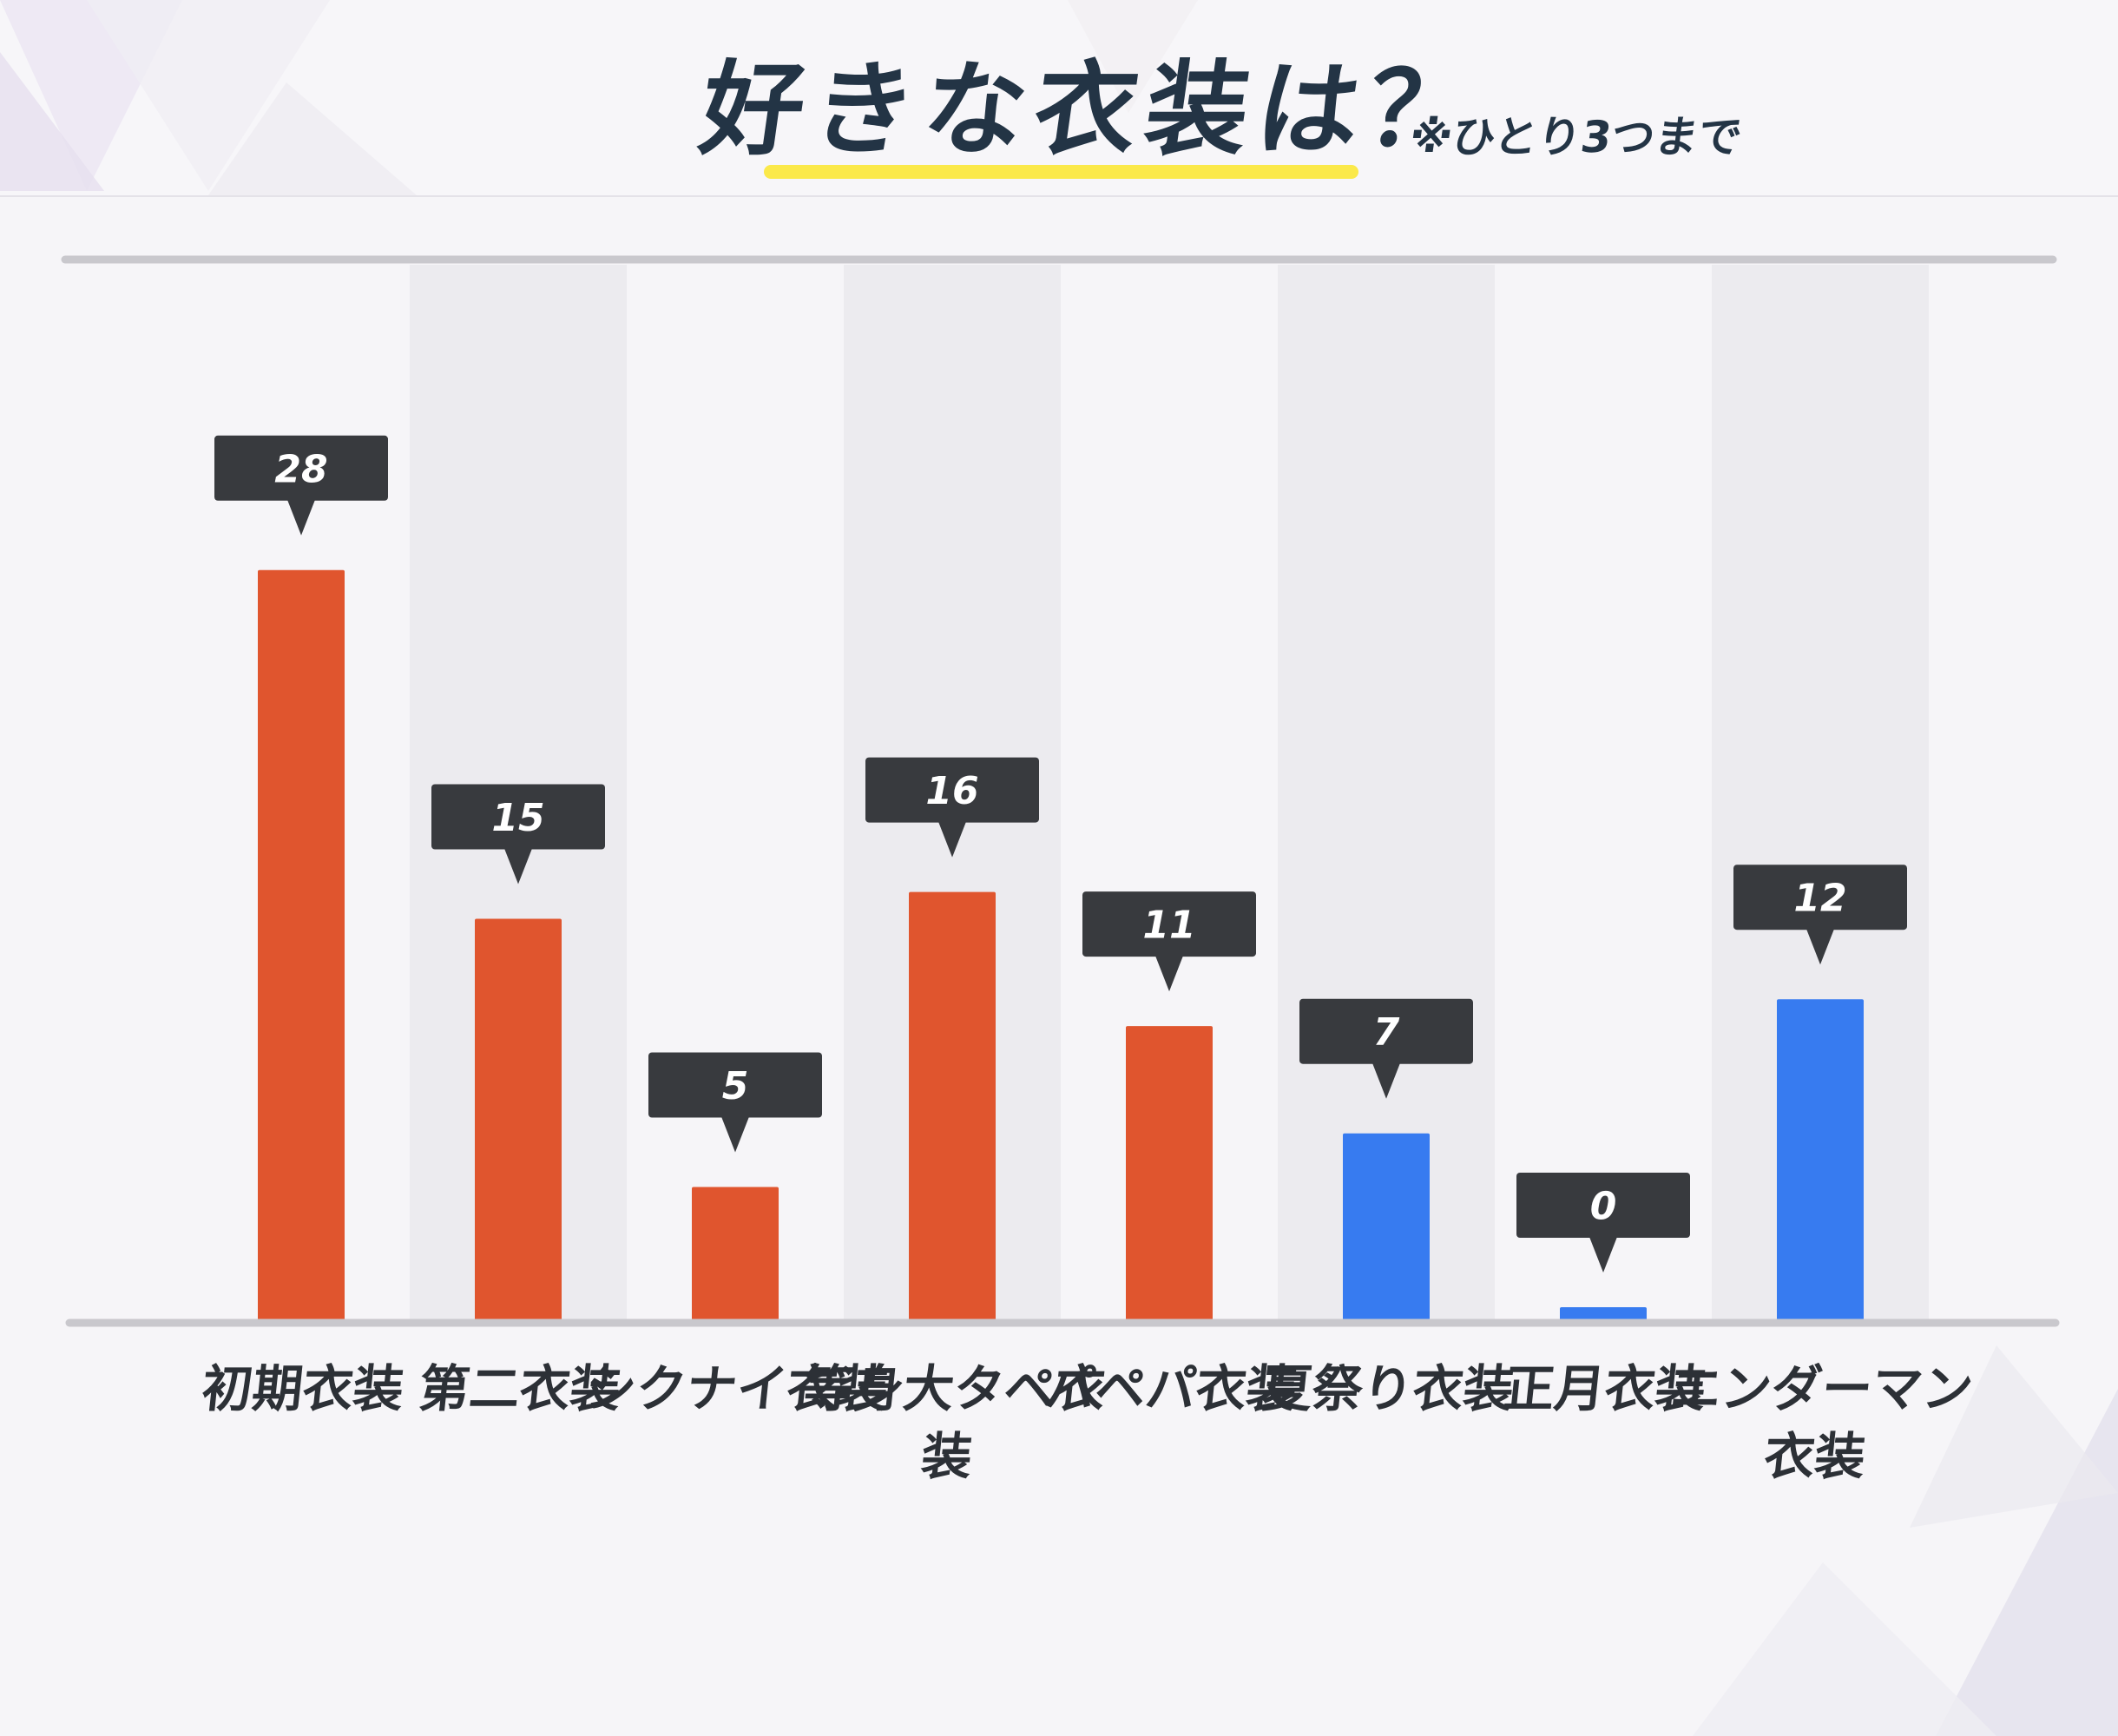  I want to click on value-label-8: 12, so click(1819, 899).